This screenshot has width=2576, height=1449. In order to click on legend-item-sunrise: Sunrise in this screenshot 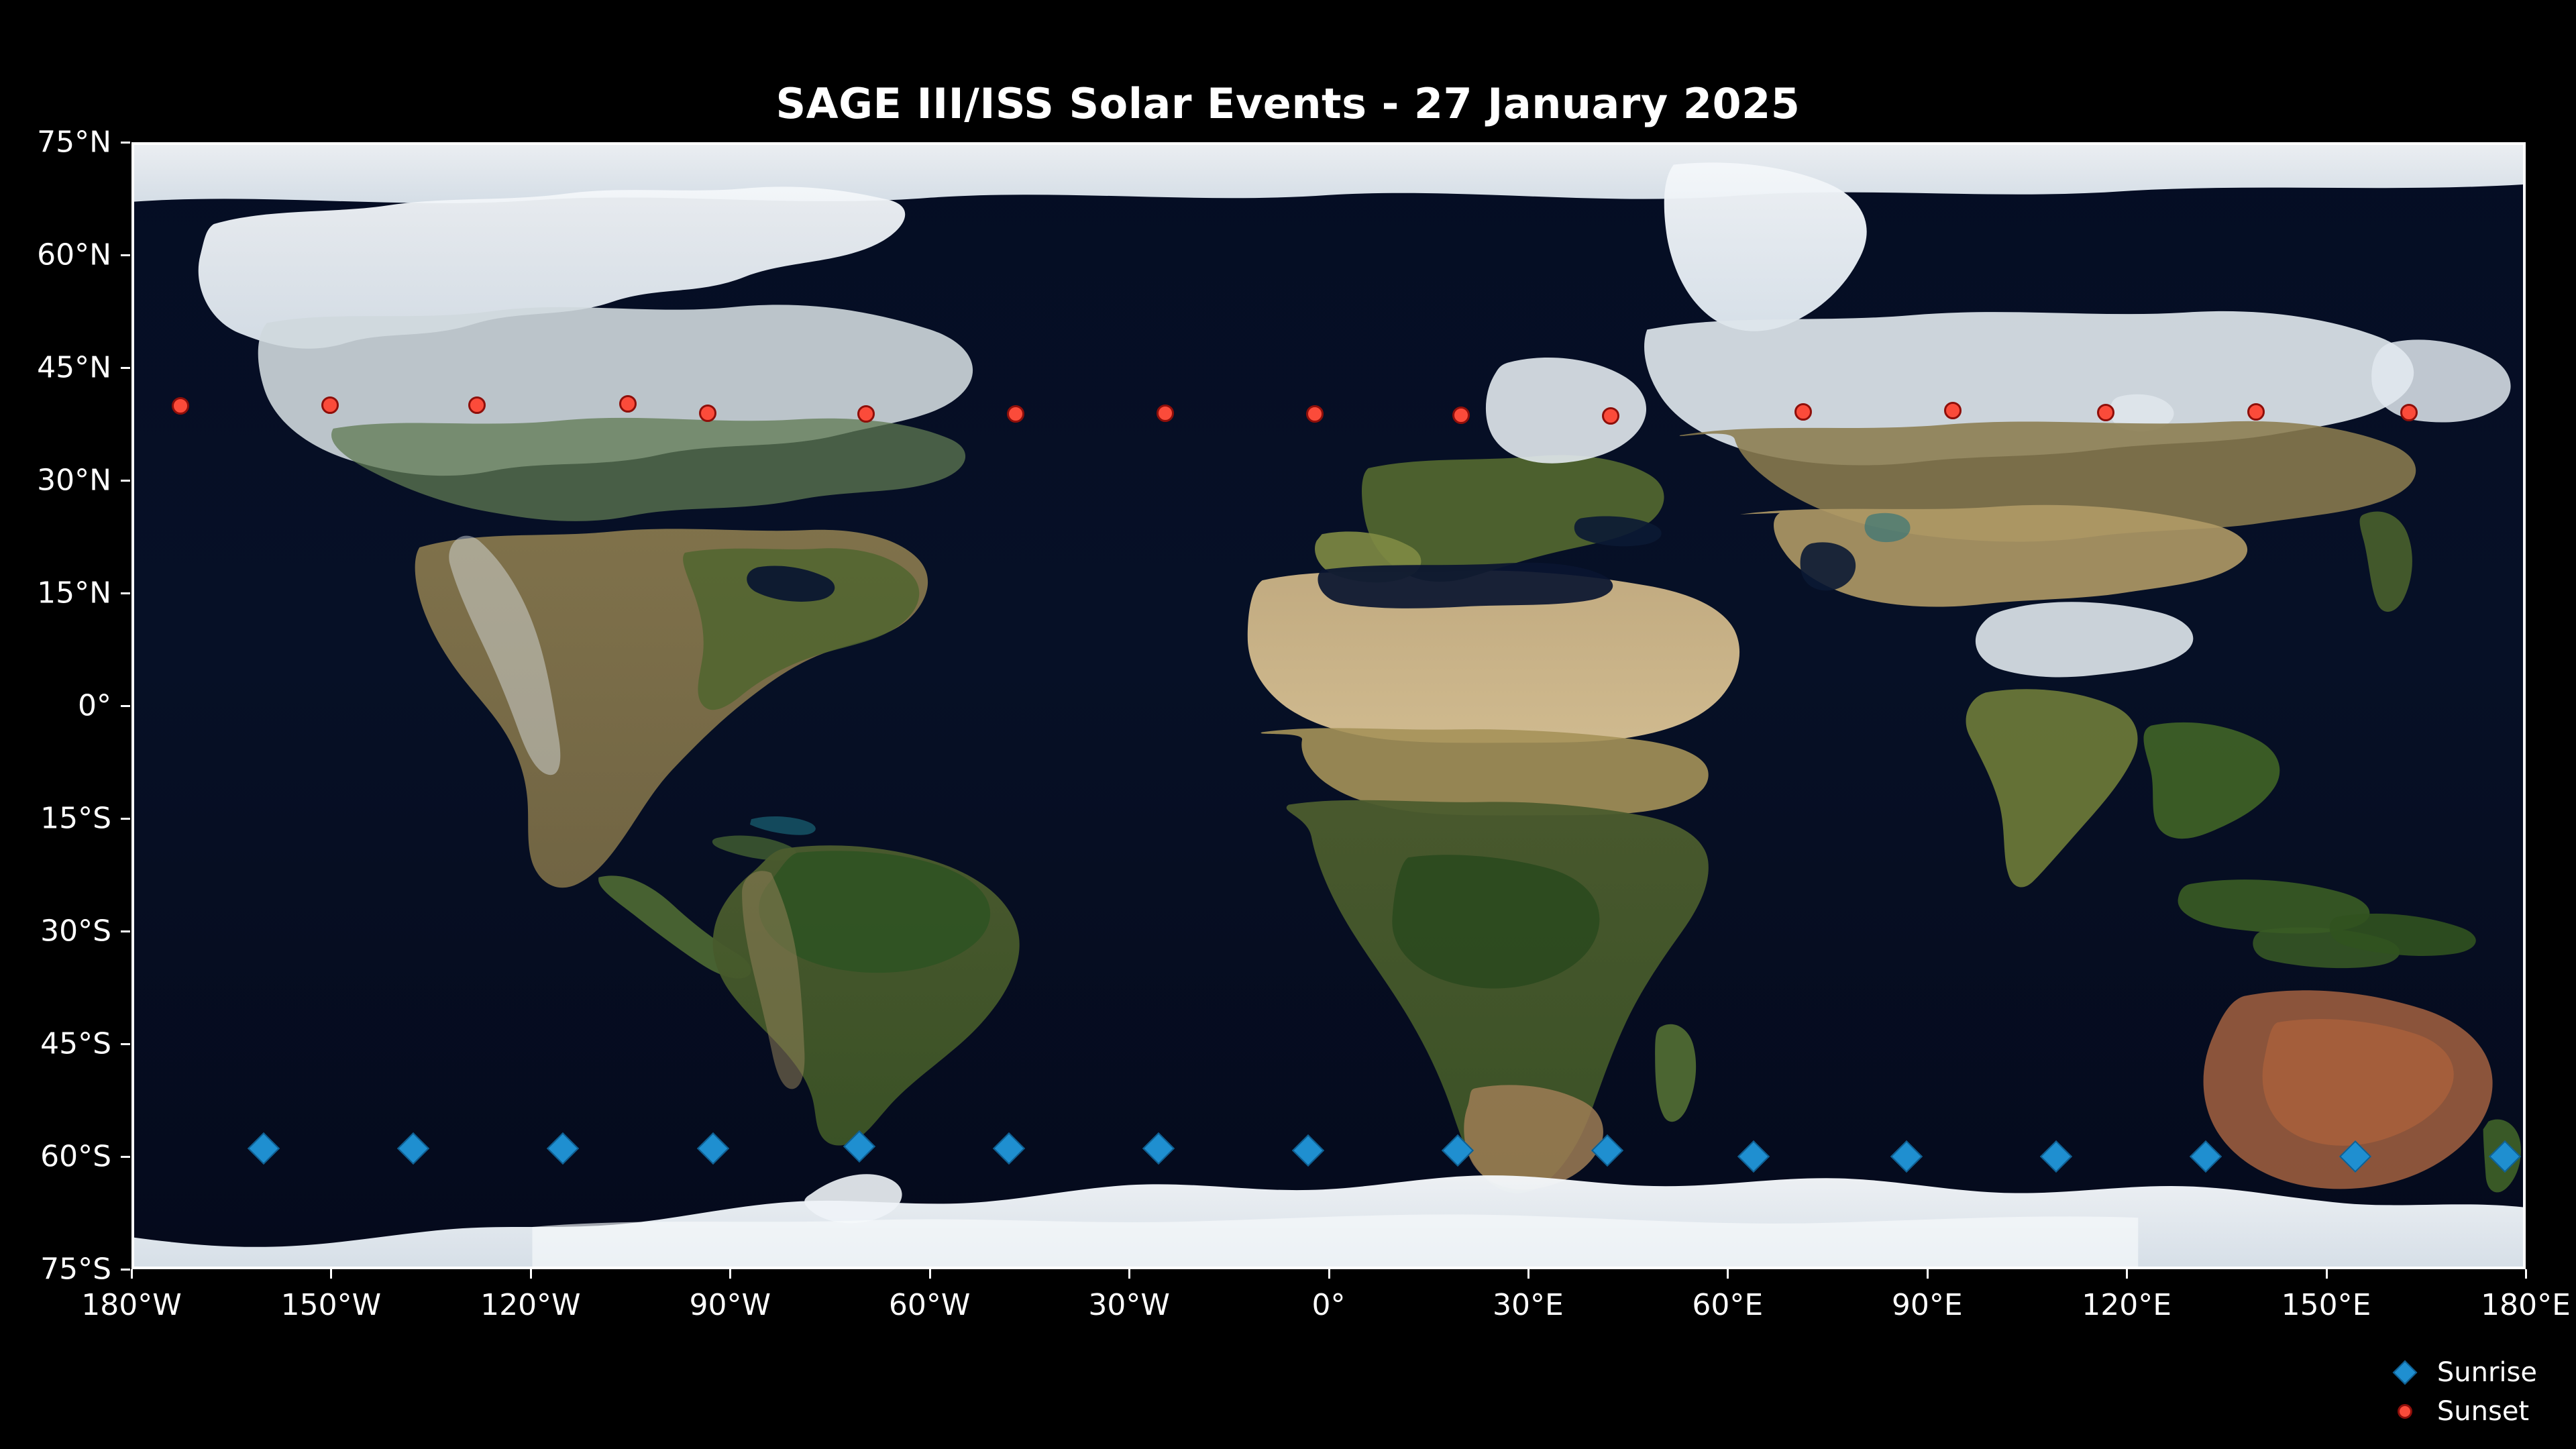, I will do `click(2455, 1372)`.